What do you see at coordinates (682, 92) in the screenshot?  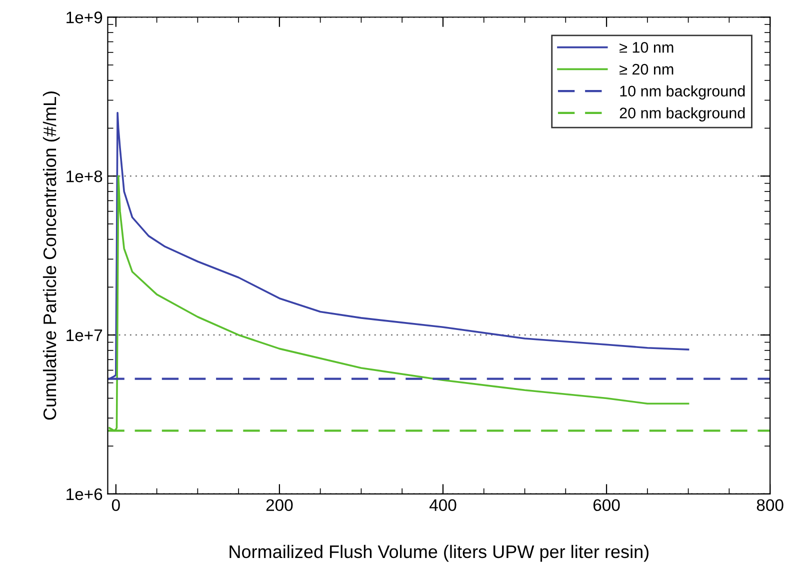 I see `legend-label: 10 nm background` at bounding box center [682, 92].